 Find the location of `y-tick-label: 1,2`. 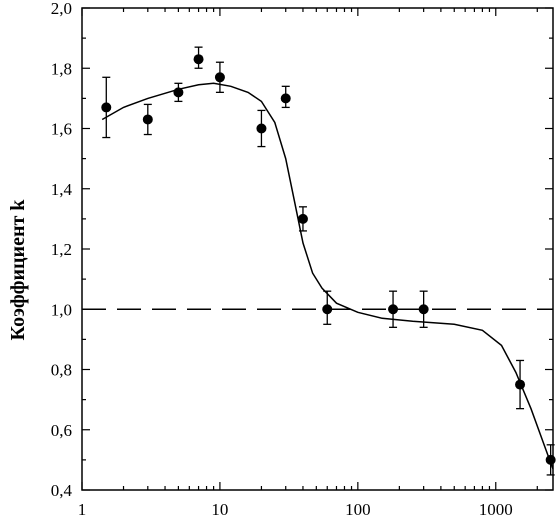

y-tick-label: 1,2 is located at coordinates (61, 249).